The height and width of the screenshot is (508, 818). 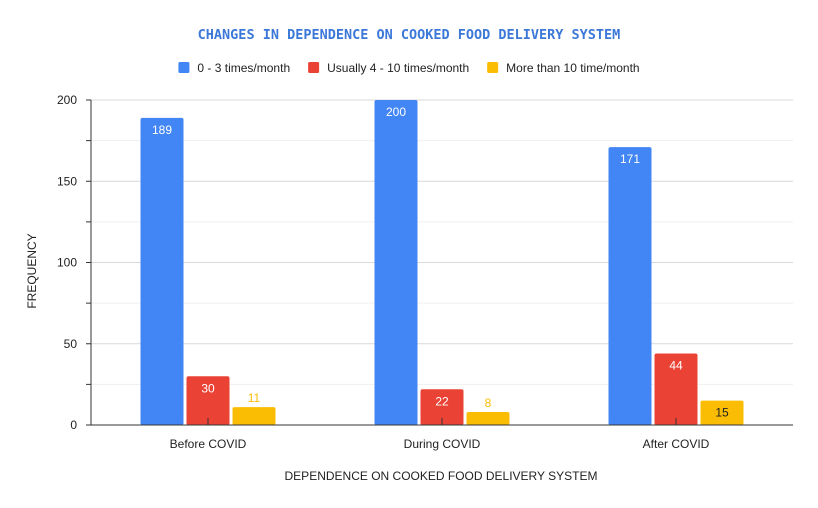 What do you see at coordinates (243, 68) in the screenshot?
I see `legend-label: 0 - 3 times/month` at bounding box center [243, 68].